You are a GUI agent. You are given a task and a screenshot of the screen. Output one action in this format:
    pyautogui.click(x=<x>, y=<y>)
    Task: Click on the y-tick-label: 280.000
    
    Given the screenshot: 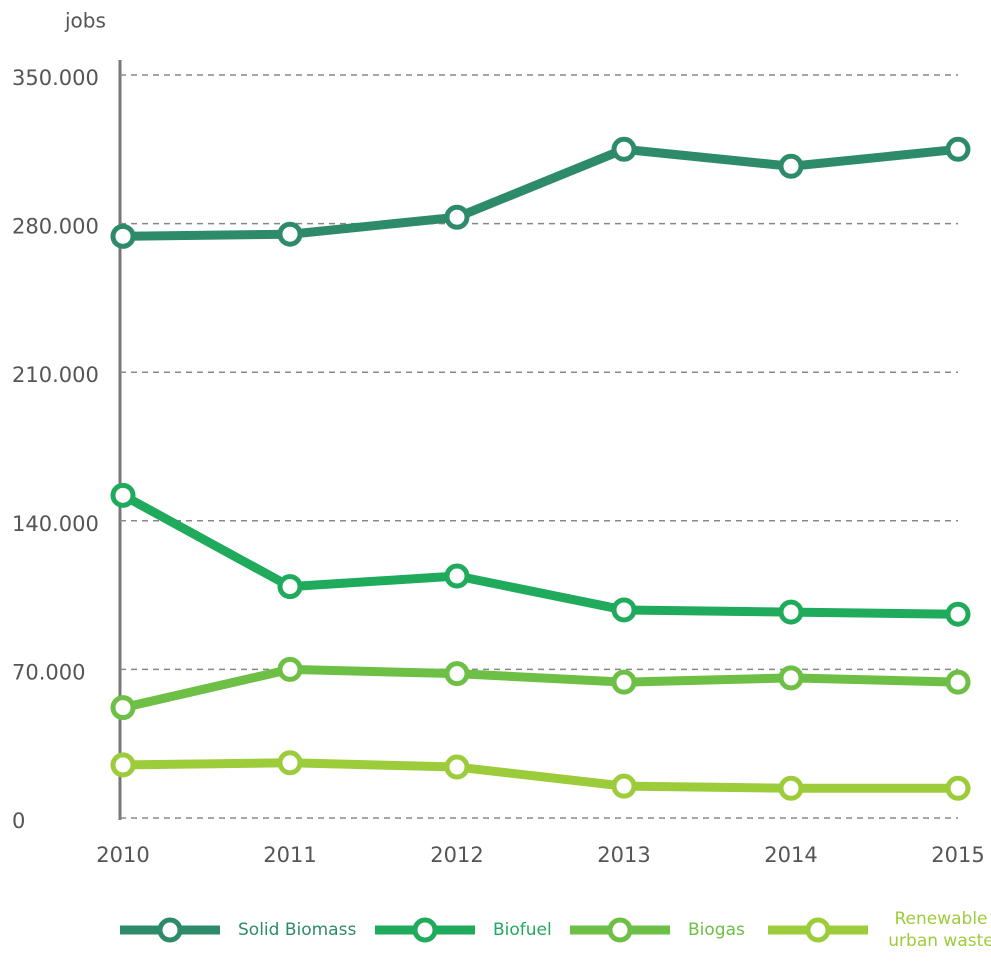 What is the action you would take?
    pyautogui.click(x=55, y=227)
    